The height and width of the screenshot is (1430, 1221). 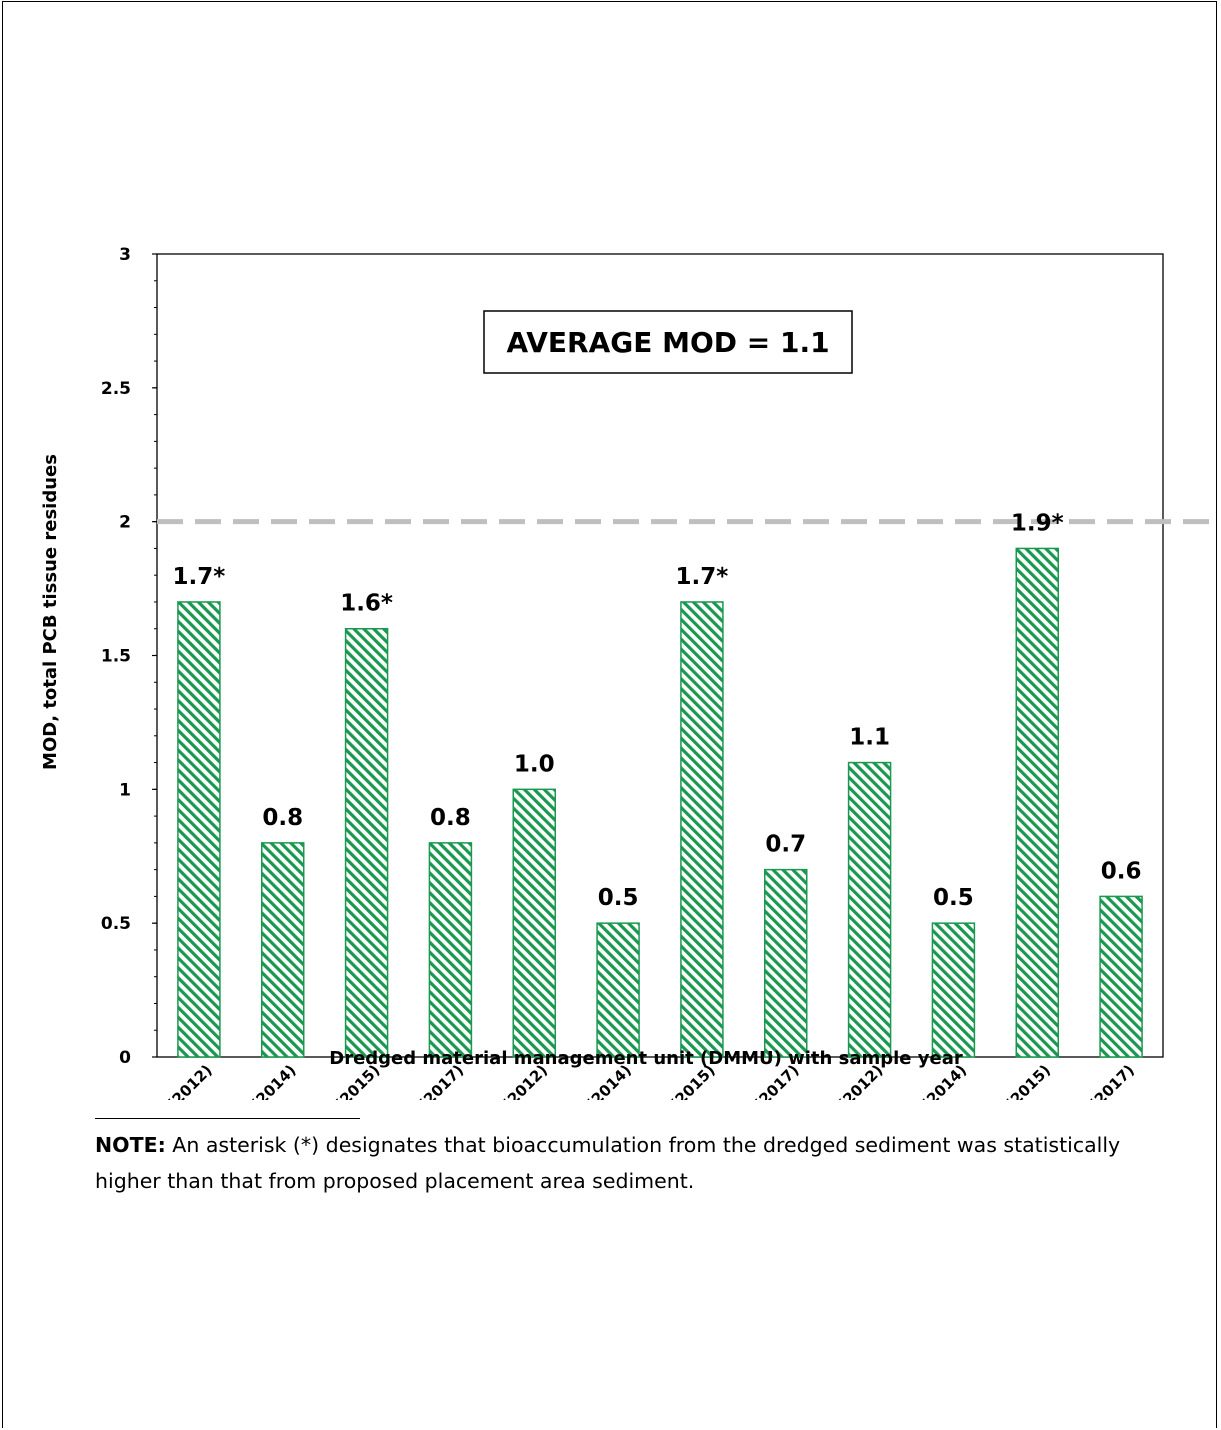 I want to click on y-tick-label: 1, so click(x=125, y=790).